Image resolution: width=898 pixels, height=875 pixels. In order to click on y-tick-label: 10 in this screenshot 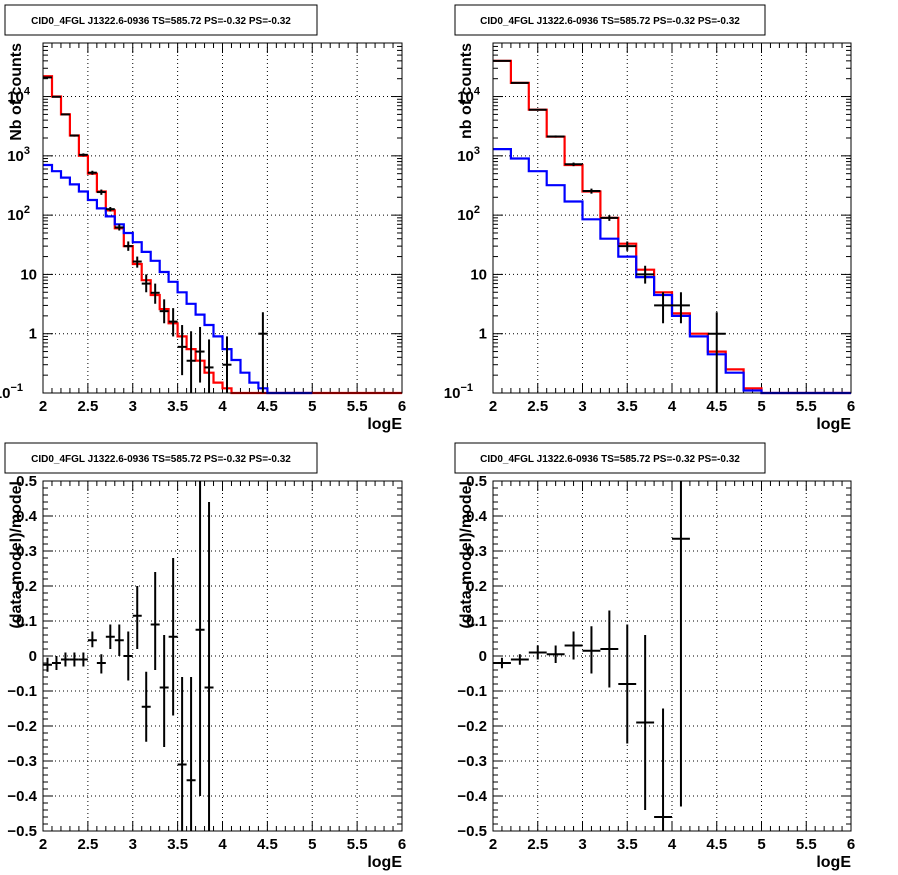, I will do `click(478, 274)`.